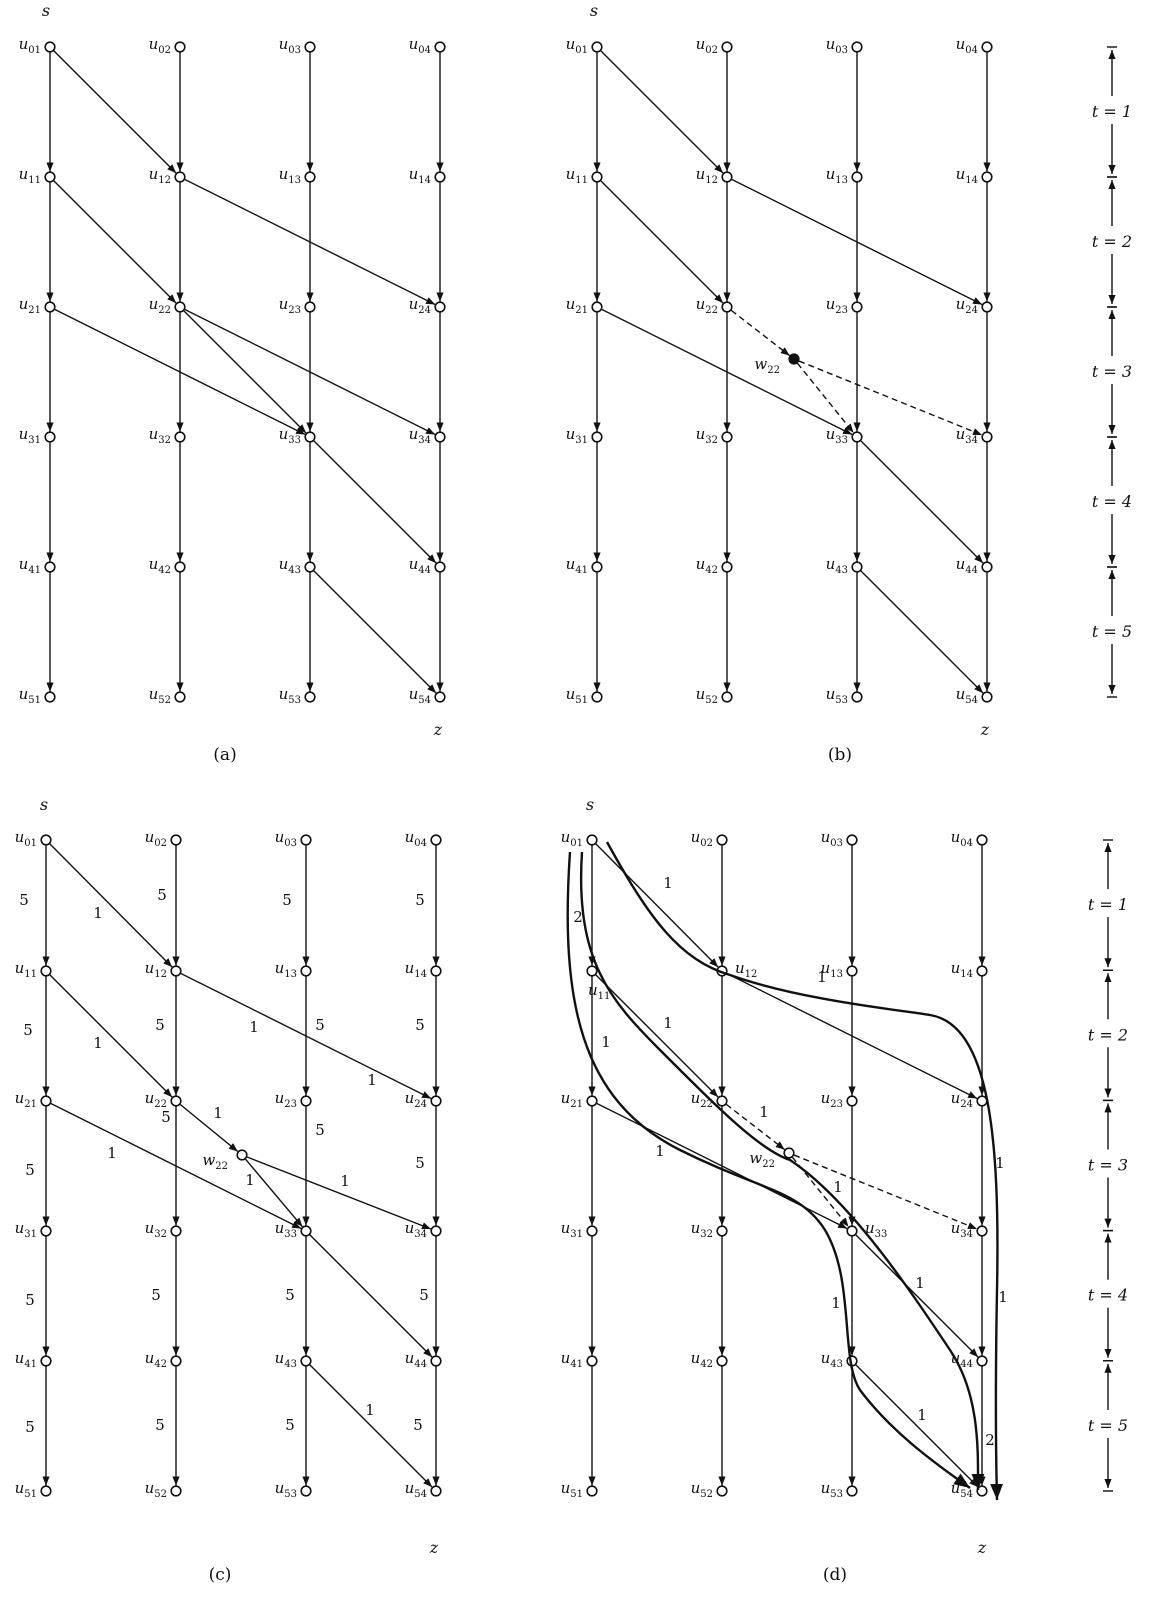 The height and width of the screenshot is (1610, 1175). I want to click on source-label: s, so click(44, 804).